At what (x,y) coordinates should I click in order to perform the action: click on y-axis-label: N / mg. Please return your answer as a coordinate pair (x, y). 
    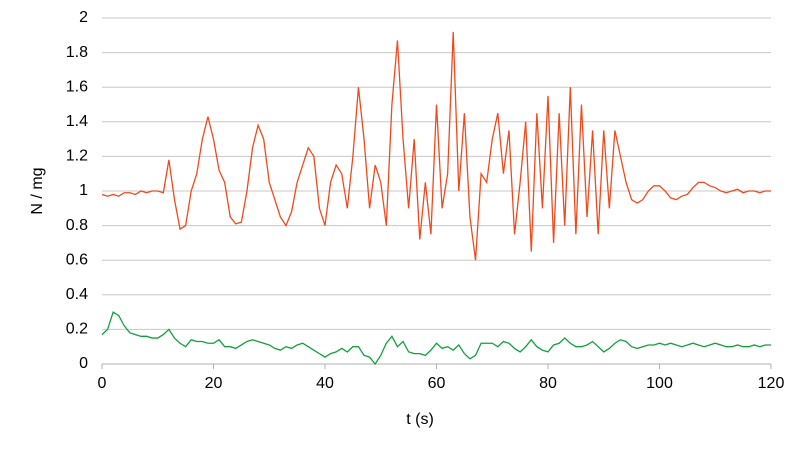
    Looking at the image, I should click on (37, 190).